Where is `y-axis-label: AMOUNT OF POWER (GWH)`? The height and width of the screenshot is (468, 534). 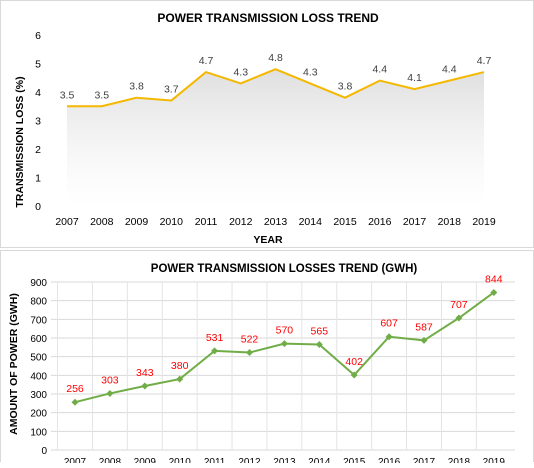
y-axis-label: AMOUNT OF POWER (GWH) is located at coordinates (14, 364).